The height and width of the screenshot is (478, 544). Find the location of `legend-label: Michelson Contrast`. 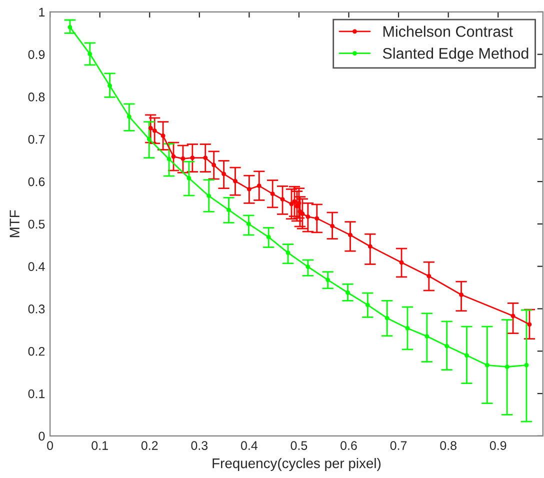

legend-label: Michelson Contrast is located at coordinates (448, 31).